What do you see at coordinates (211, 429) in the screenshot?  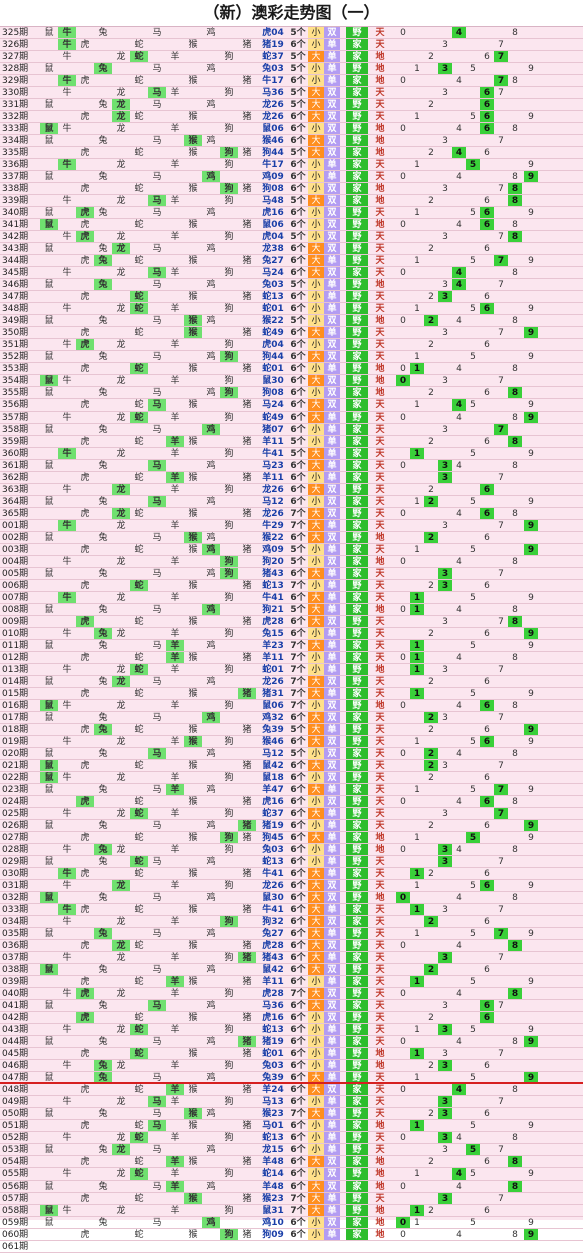 I see `zodiac-hit: 鸡` at bounding box center [211, 429].